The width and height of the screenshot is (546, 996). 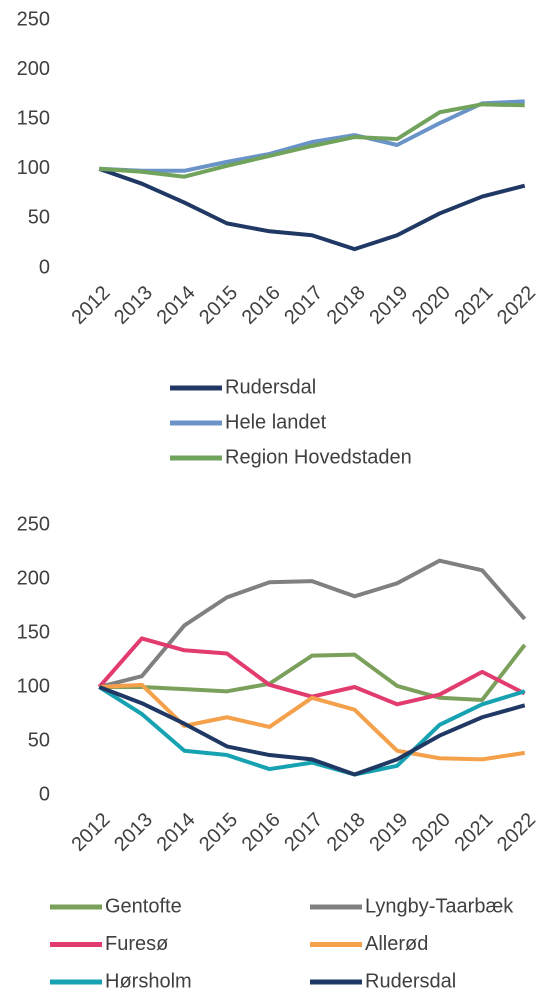 What do you see at coordinates (318, 457) in the screenshot?
I see `legend-label: Region Hovedstaden` at bounding box center [318, 457].